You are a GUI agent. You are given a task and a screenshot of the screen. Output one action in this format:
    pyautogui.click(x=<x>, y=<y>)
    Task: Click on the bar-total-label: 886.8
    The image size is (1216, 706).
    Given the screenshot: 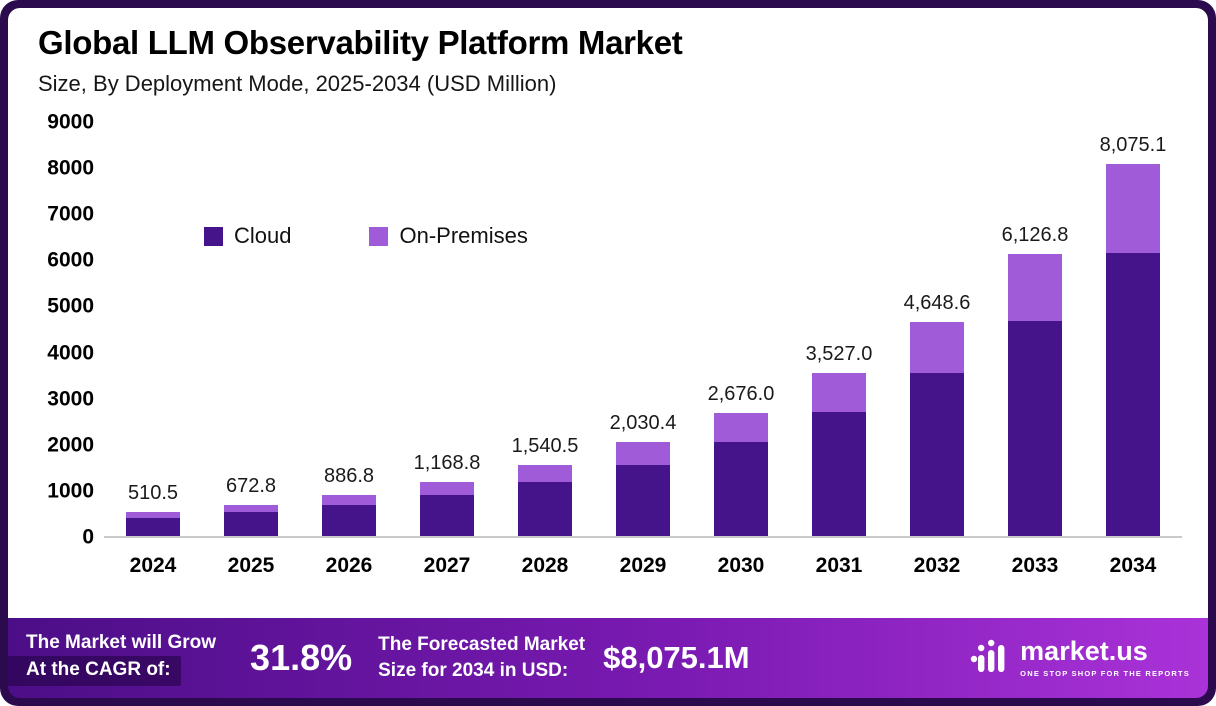 What is the action you would take?
    pyautogui.click(x=349, y=476)
    